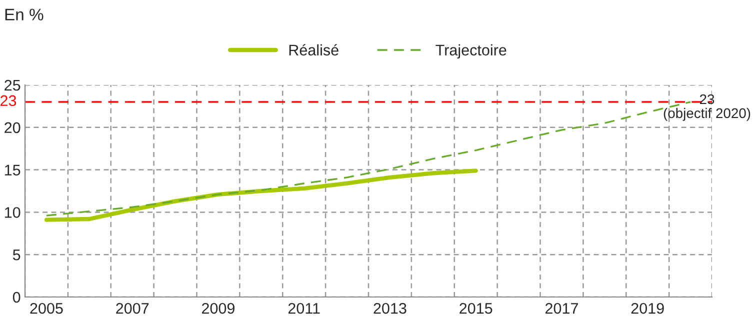  Describe the element at coordinates (707, 107) in the screenshot. I see `annotation: 23 (objectif 2020)` at that location.